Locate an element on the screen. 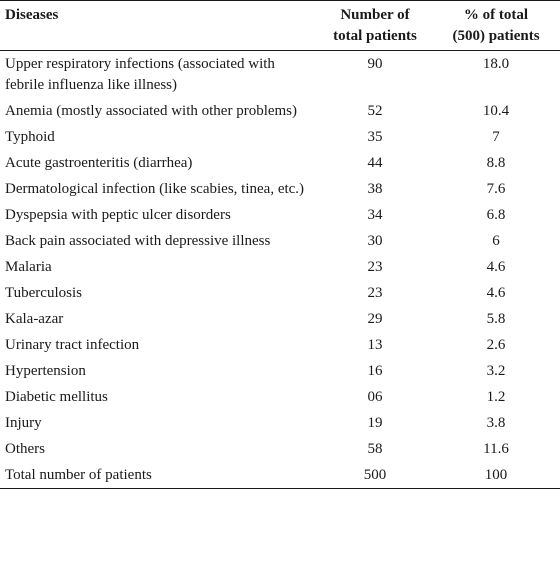  table-row: Urinary tract infection 13 2.6 is located at coordinates (280, 345).